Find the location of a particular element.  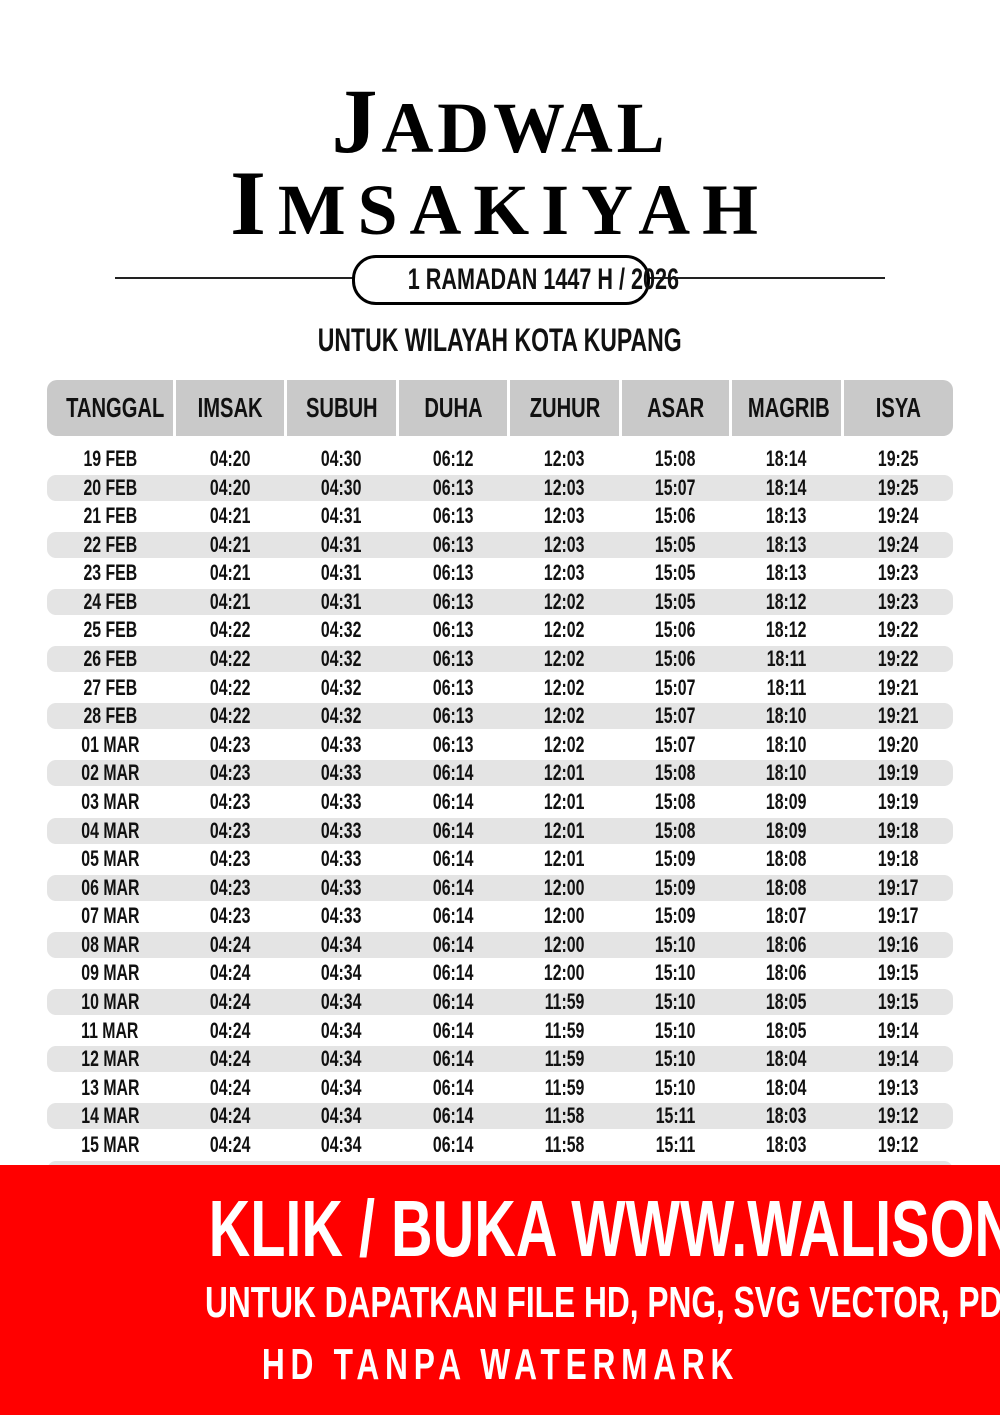

cell-text: 15:06 is located at coordinates (675, 630).